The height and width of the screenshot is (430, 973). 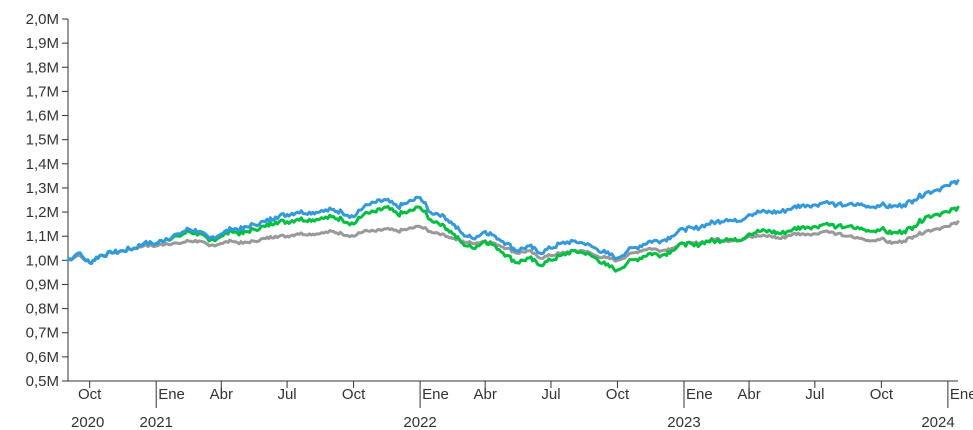 What do you see at coordinates (419, 422) in the screenshot?
I see `x-year-label: 2022` at bounding box center [419, 422].